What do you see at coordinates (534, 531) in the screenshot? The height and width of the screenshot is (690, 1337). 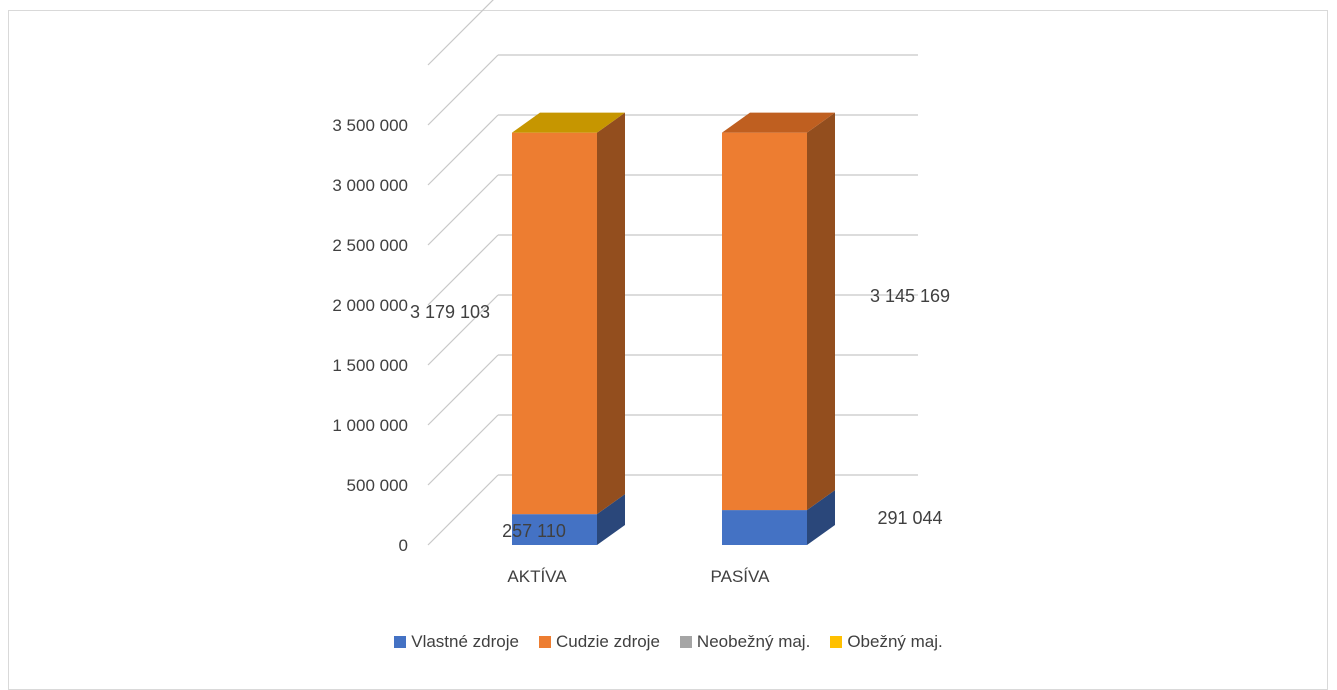 I see `data-label: 257 110` at bounding box center [534, 531].